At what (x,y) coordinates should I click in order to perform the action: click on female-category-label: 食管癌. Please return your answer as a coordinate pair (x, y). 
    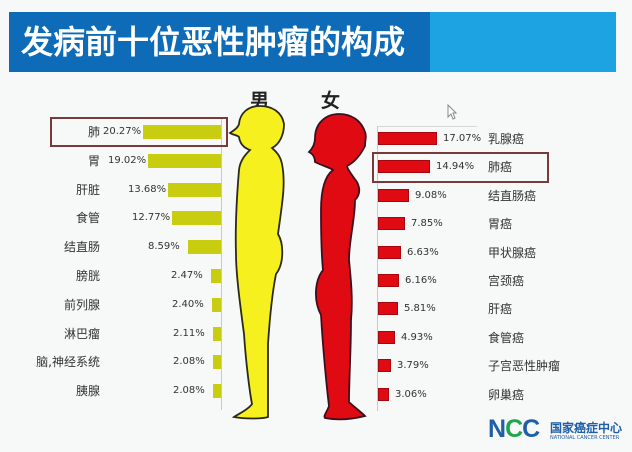
    Looking at the image, I should click on (506, 338).